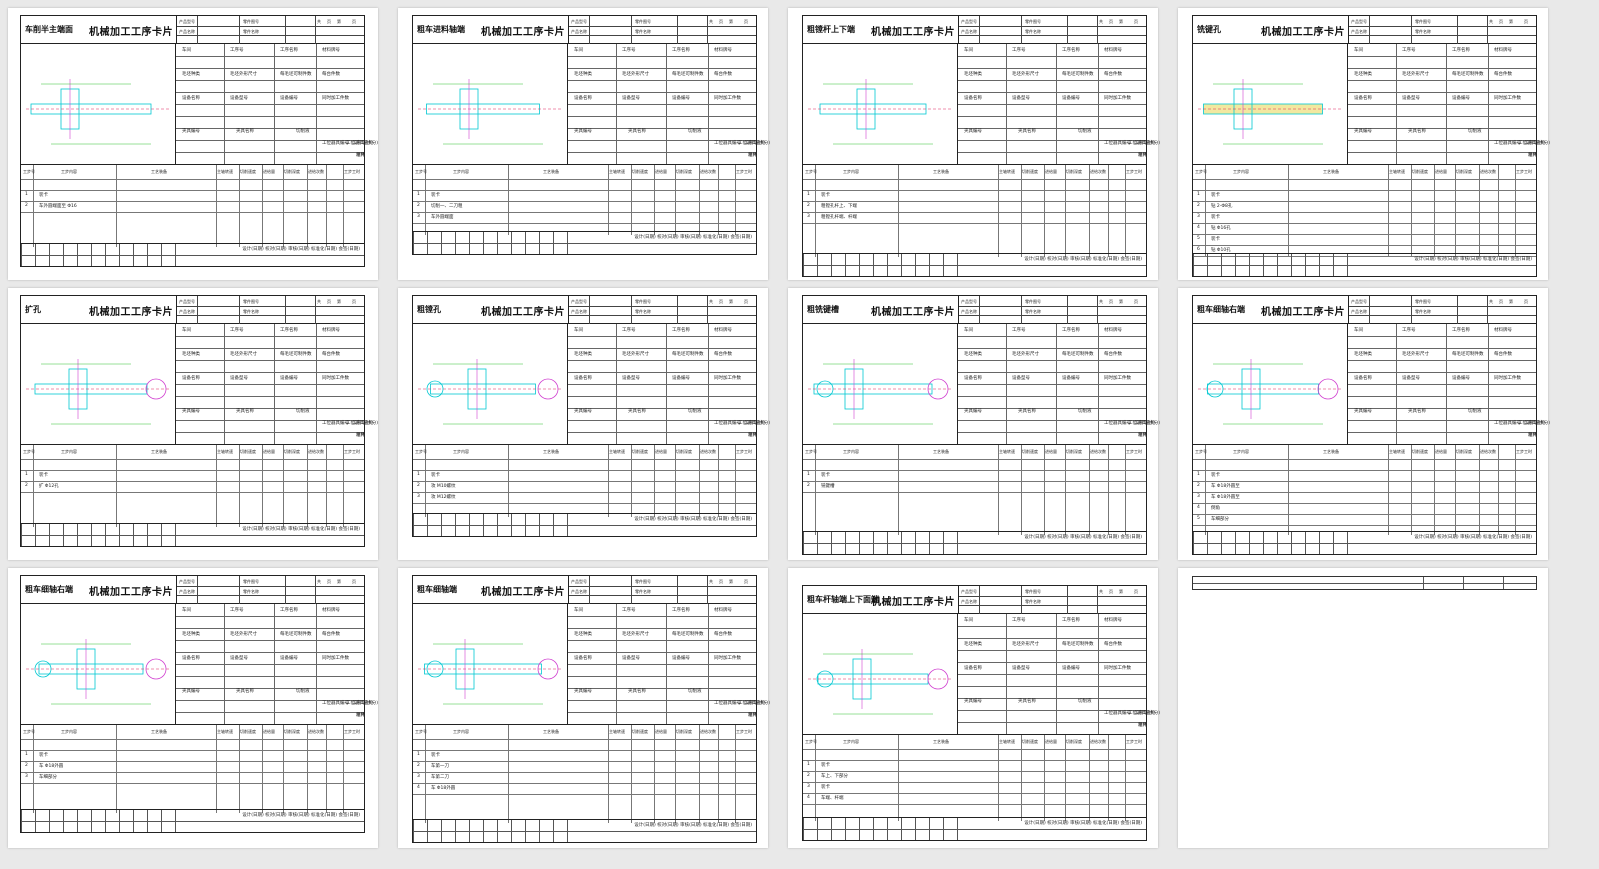  I want to click on info-label: 夹具名称, so click(637, 411).